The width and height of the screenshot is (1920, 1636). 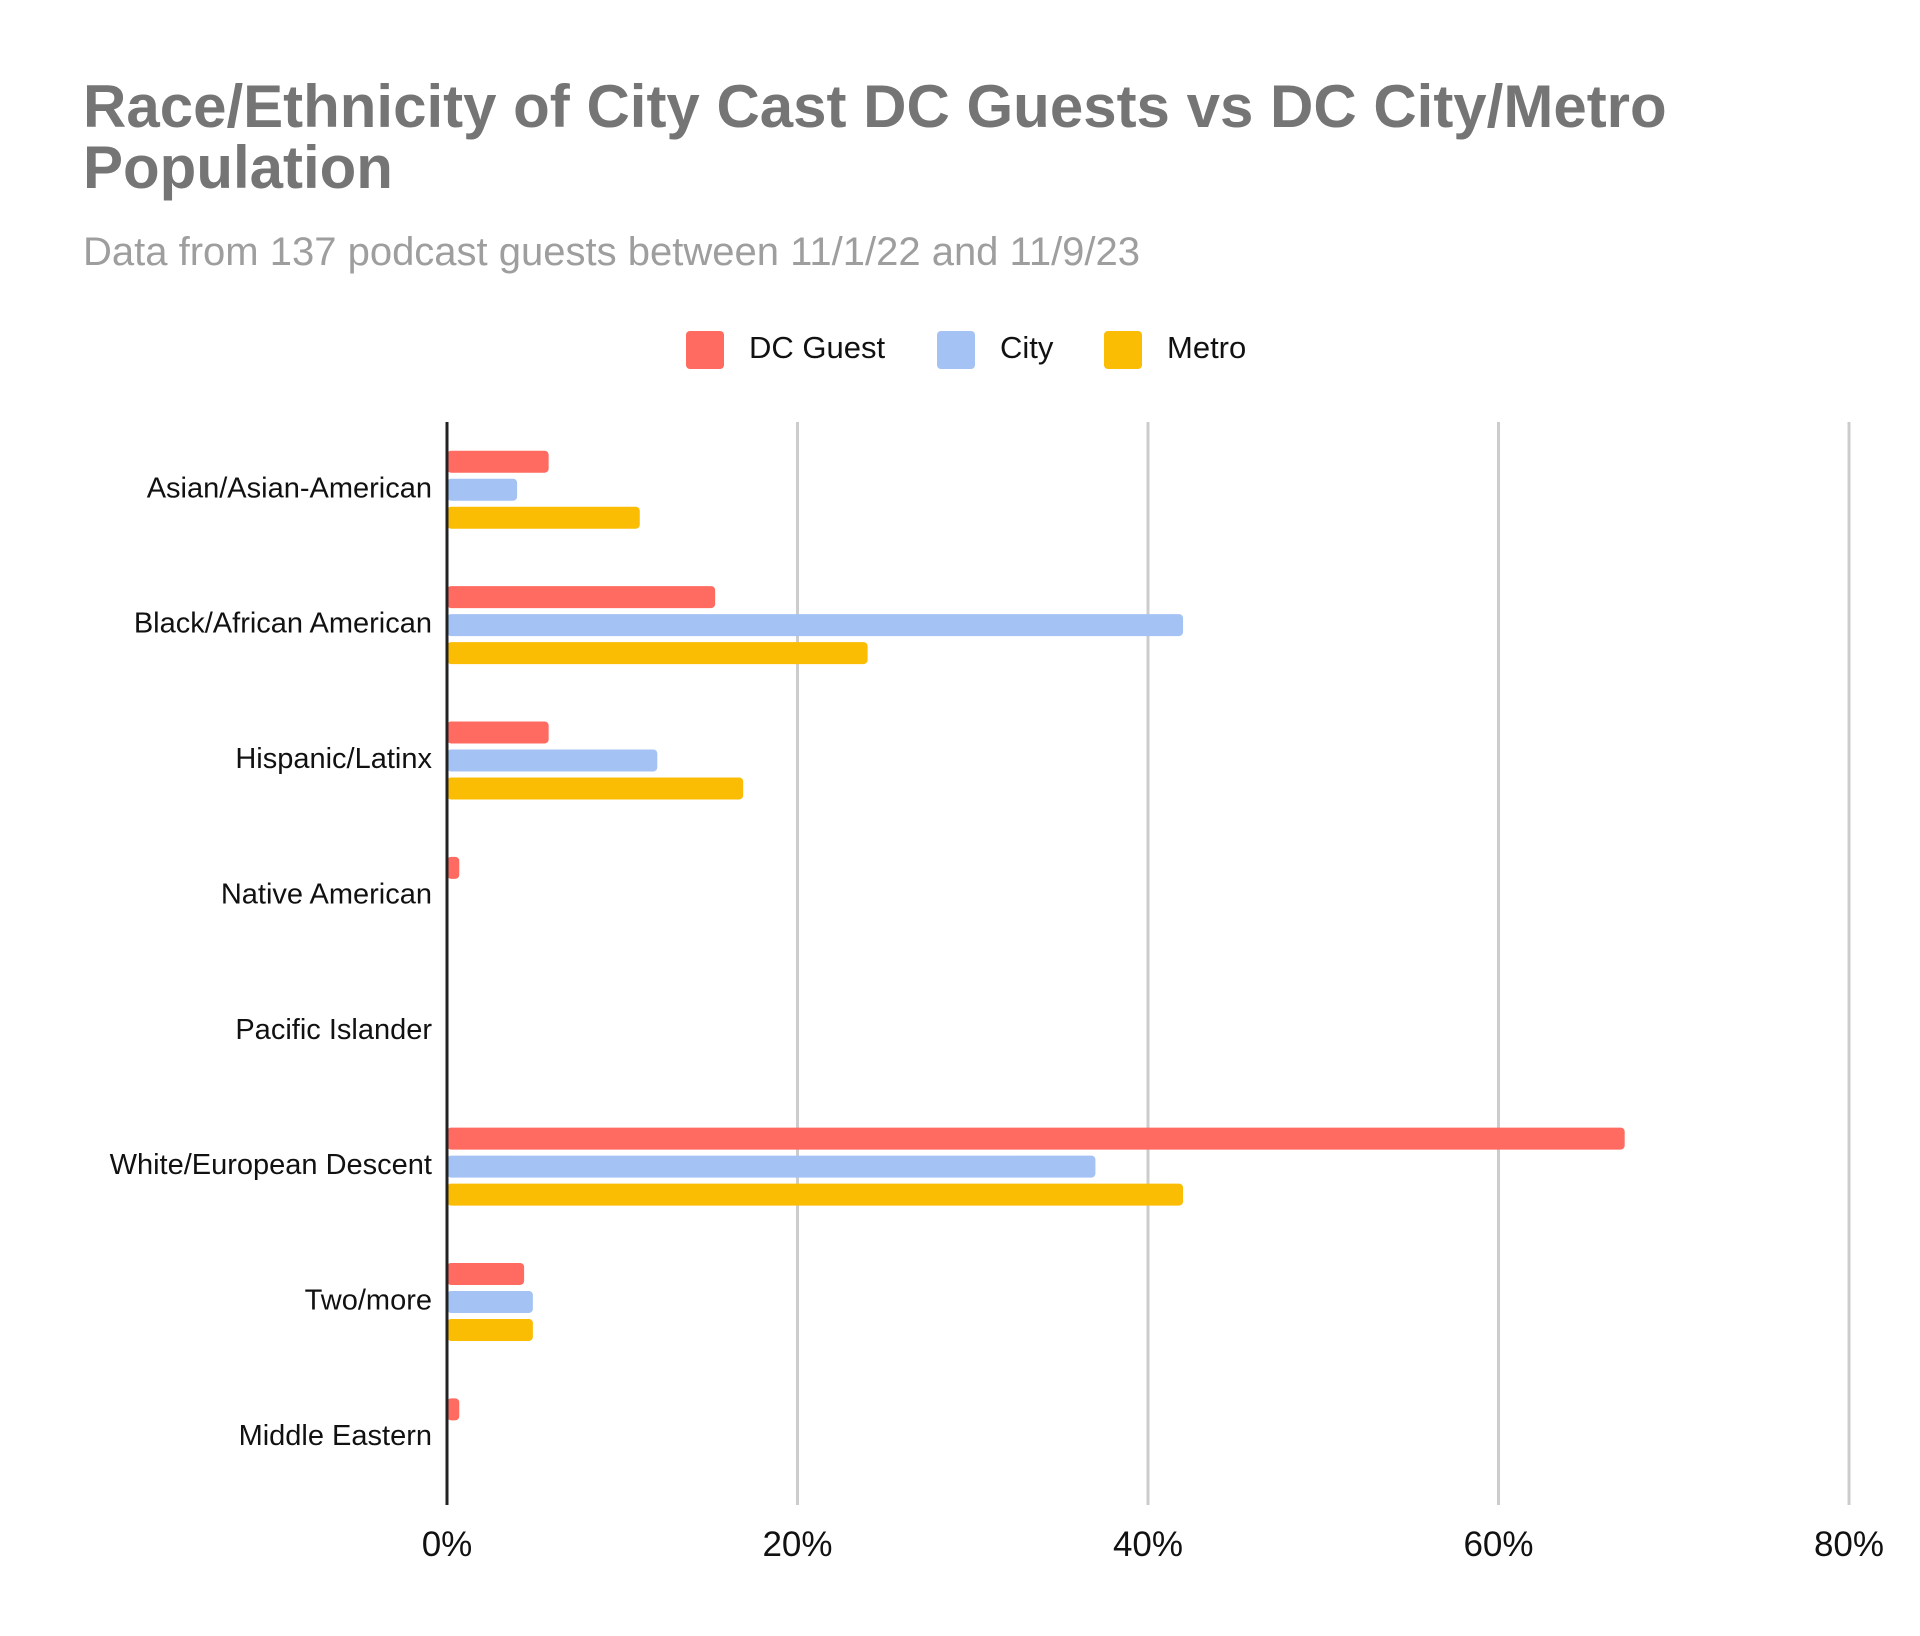 What do you see at coordinates (797, 1544) in the screenshot?
I see `x-tick-label: 20%` at bounding box center [797, 1544].